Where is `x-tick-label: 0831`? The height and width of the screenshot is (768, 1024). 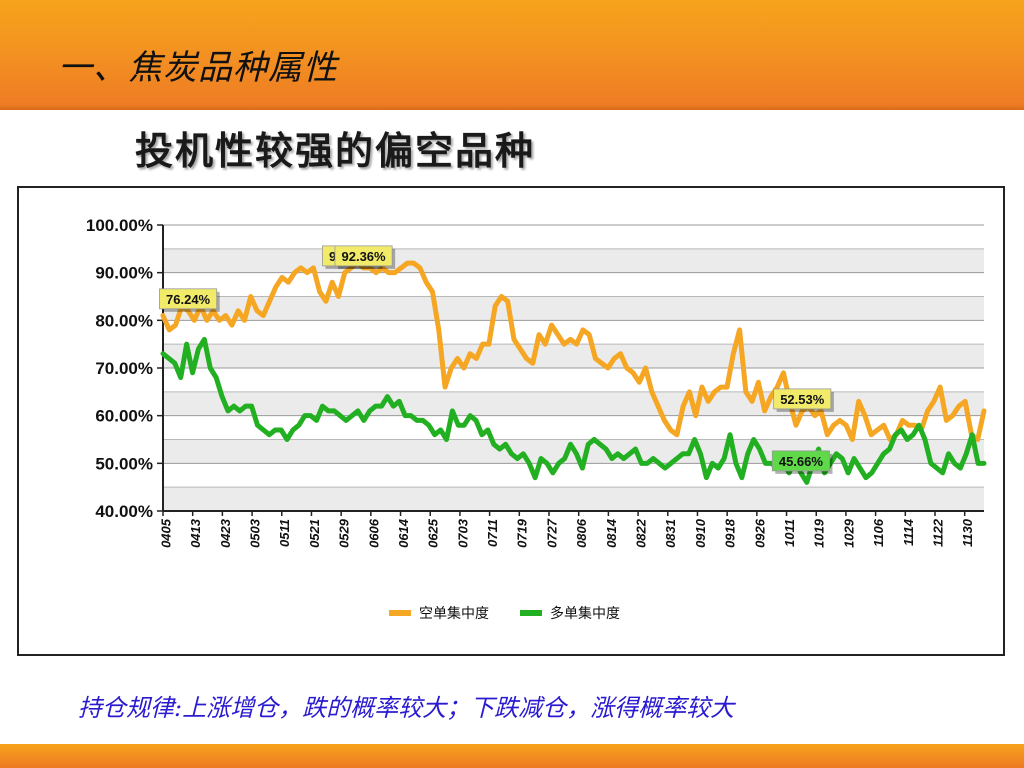
x-tick-label: 0831 is located at coordinates (670, 533).